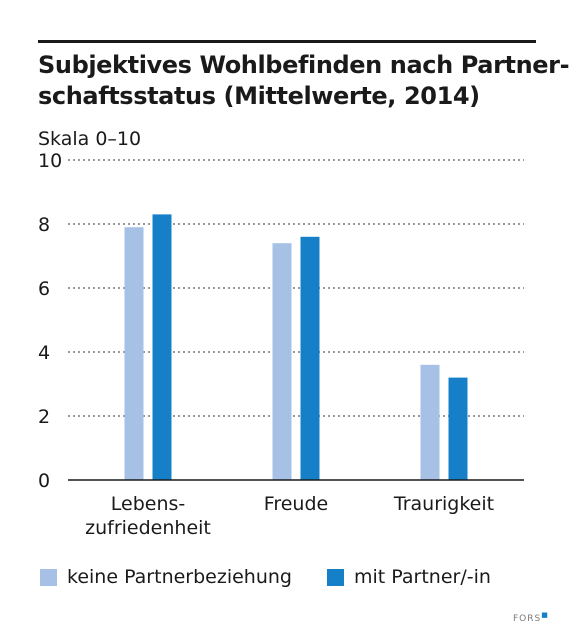 The image size is (575, 633). What do you see at coordinates (296, 504) in the screenshot?
I see `x-tick-label: Freude` at bounding box center [296, 504].